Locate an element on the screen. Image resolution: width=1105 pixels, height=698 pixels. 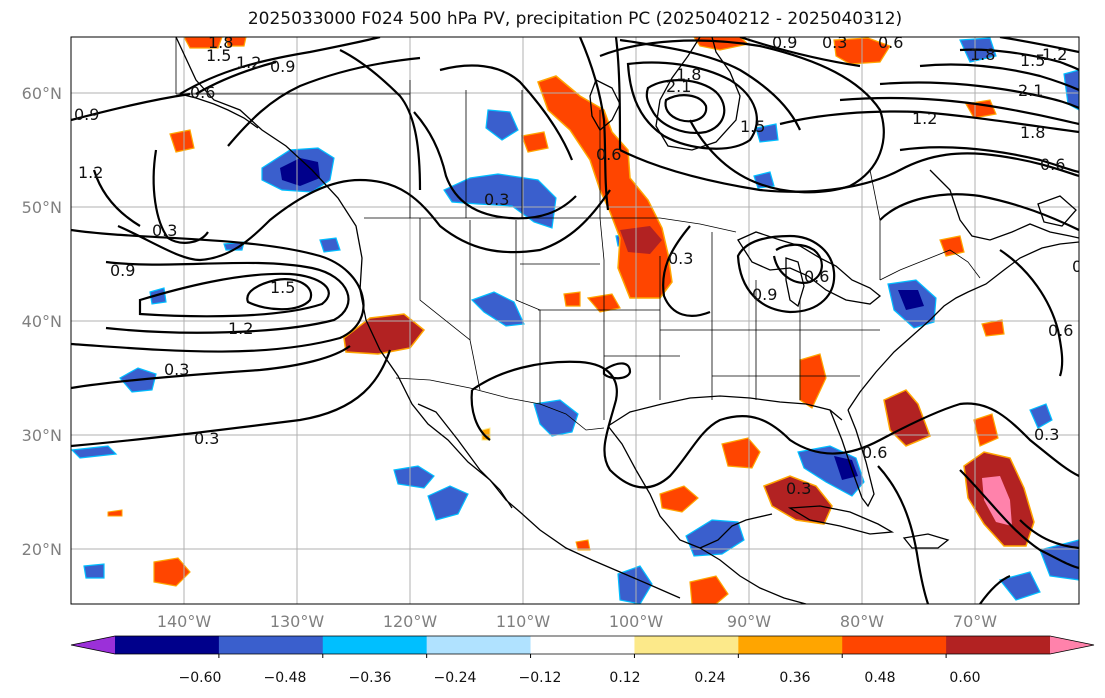
lon-label: 140°W is located at coordinates (184, 621).